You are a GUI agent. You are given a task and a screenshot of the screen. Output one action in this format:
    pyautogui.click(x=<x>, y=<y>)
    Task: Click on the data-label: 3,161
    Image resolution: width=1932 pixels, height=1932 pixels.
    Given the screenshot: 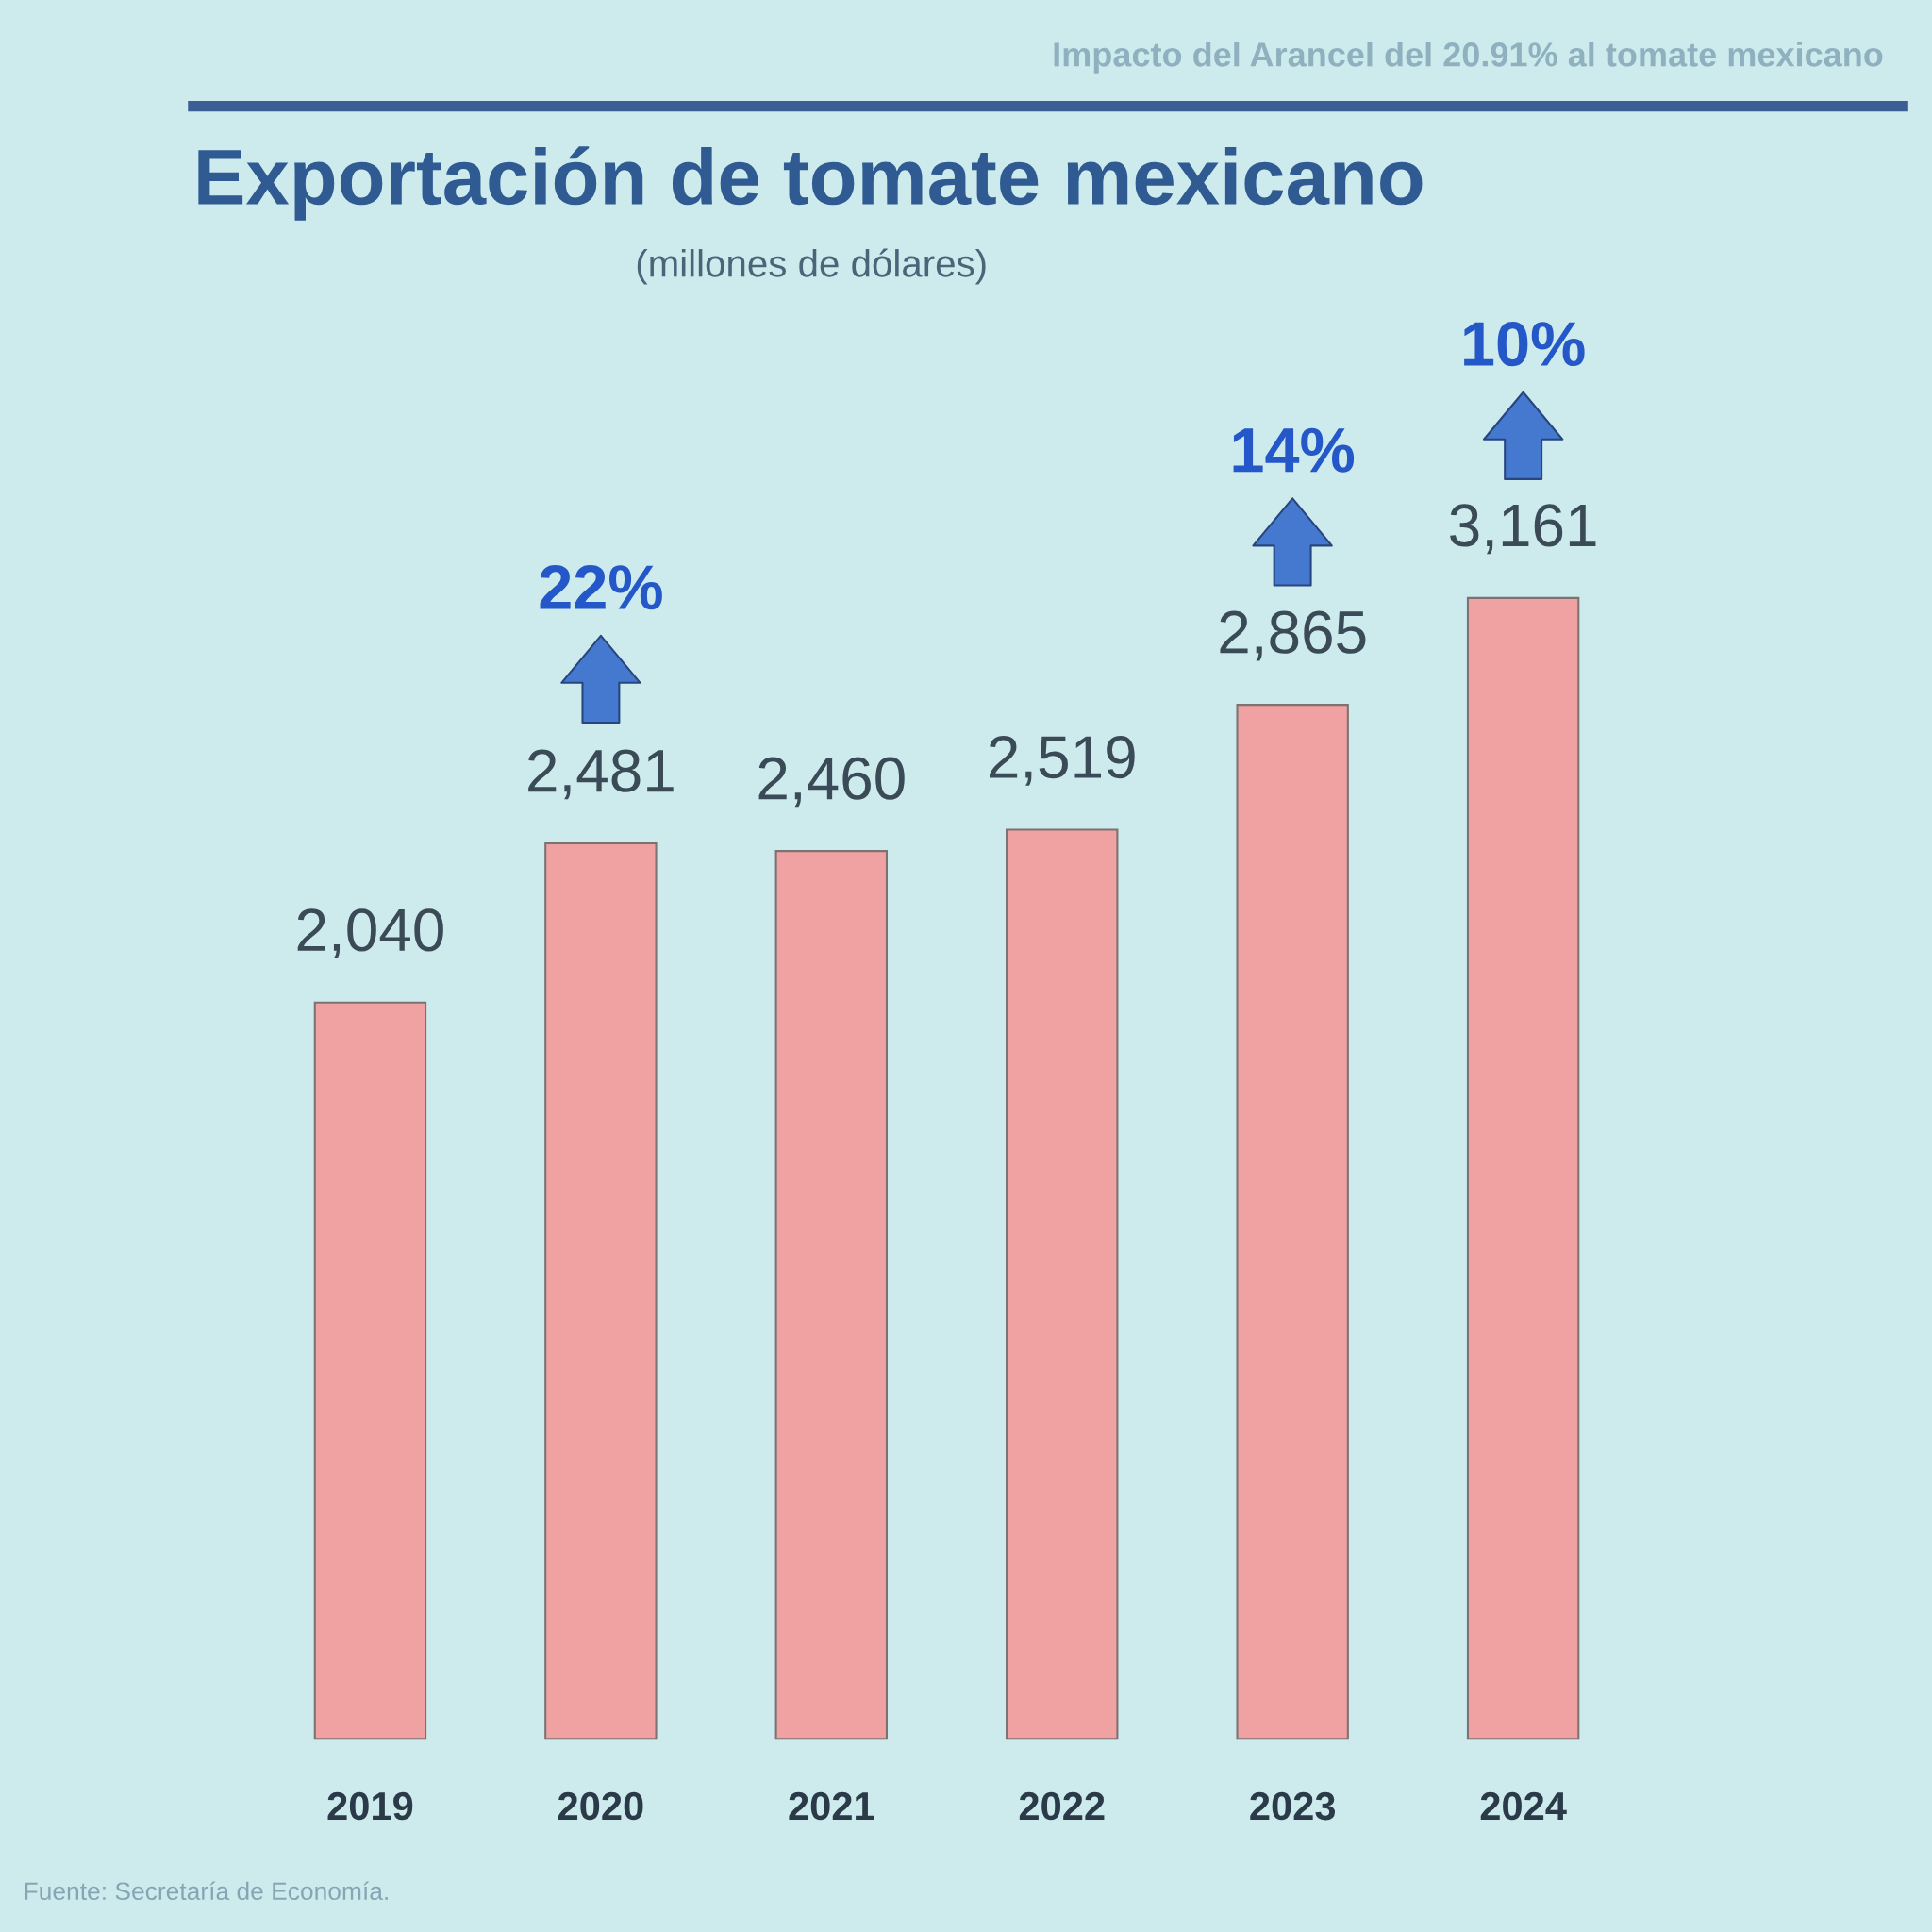 What is the action you would take?
    pyautogui.click(x=1523, y=529)
    